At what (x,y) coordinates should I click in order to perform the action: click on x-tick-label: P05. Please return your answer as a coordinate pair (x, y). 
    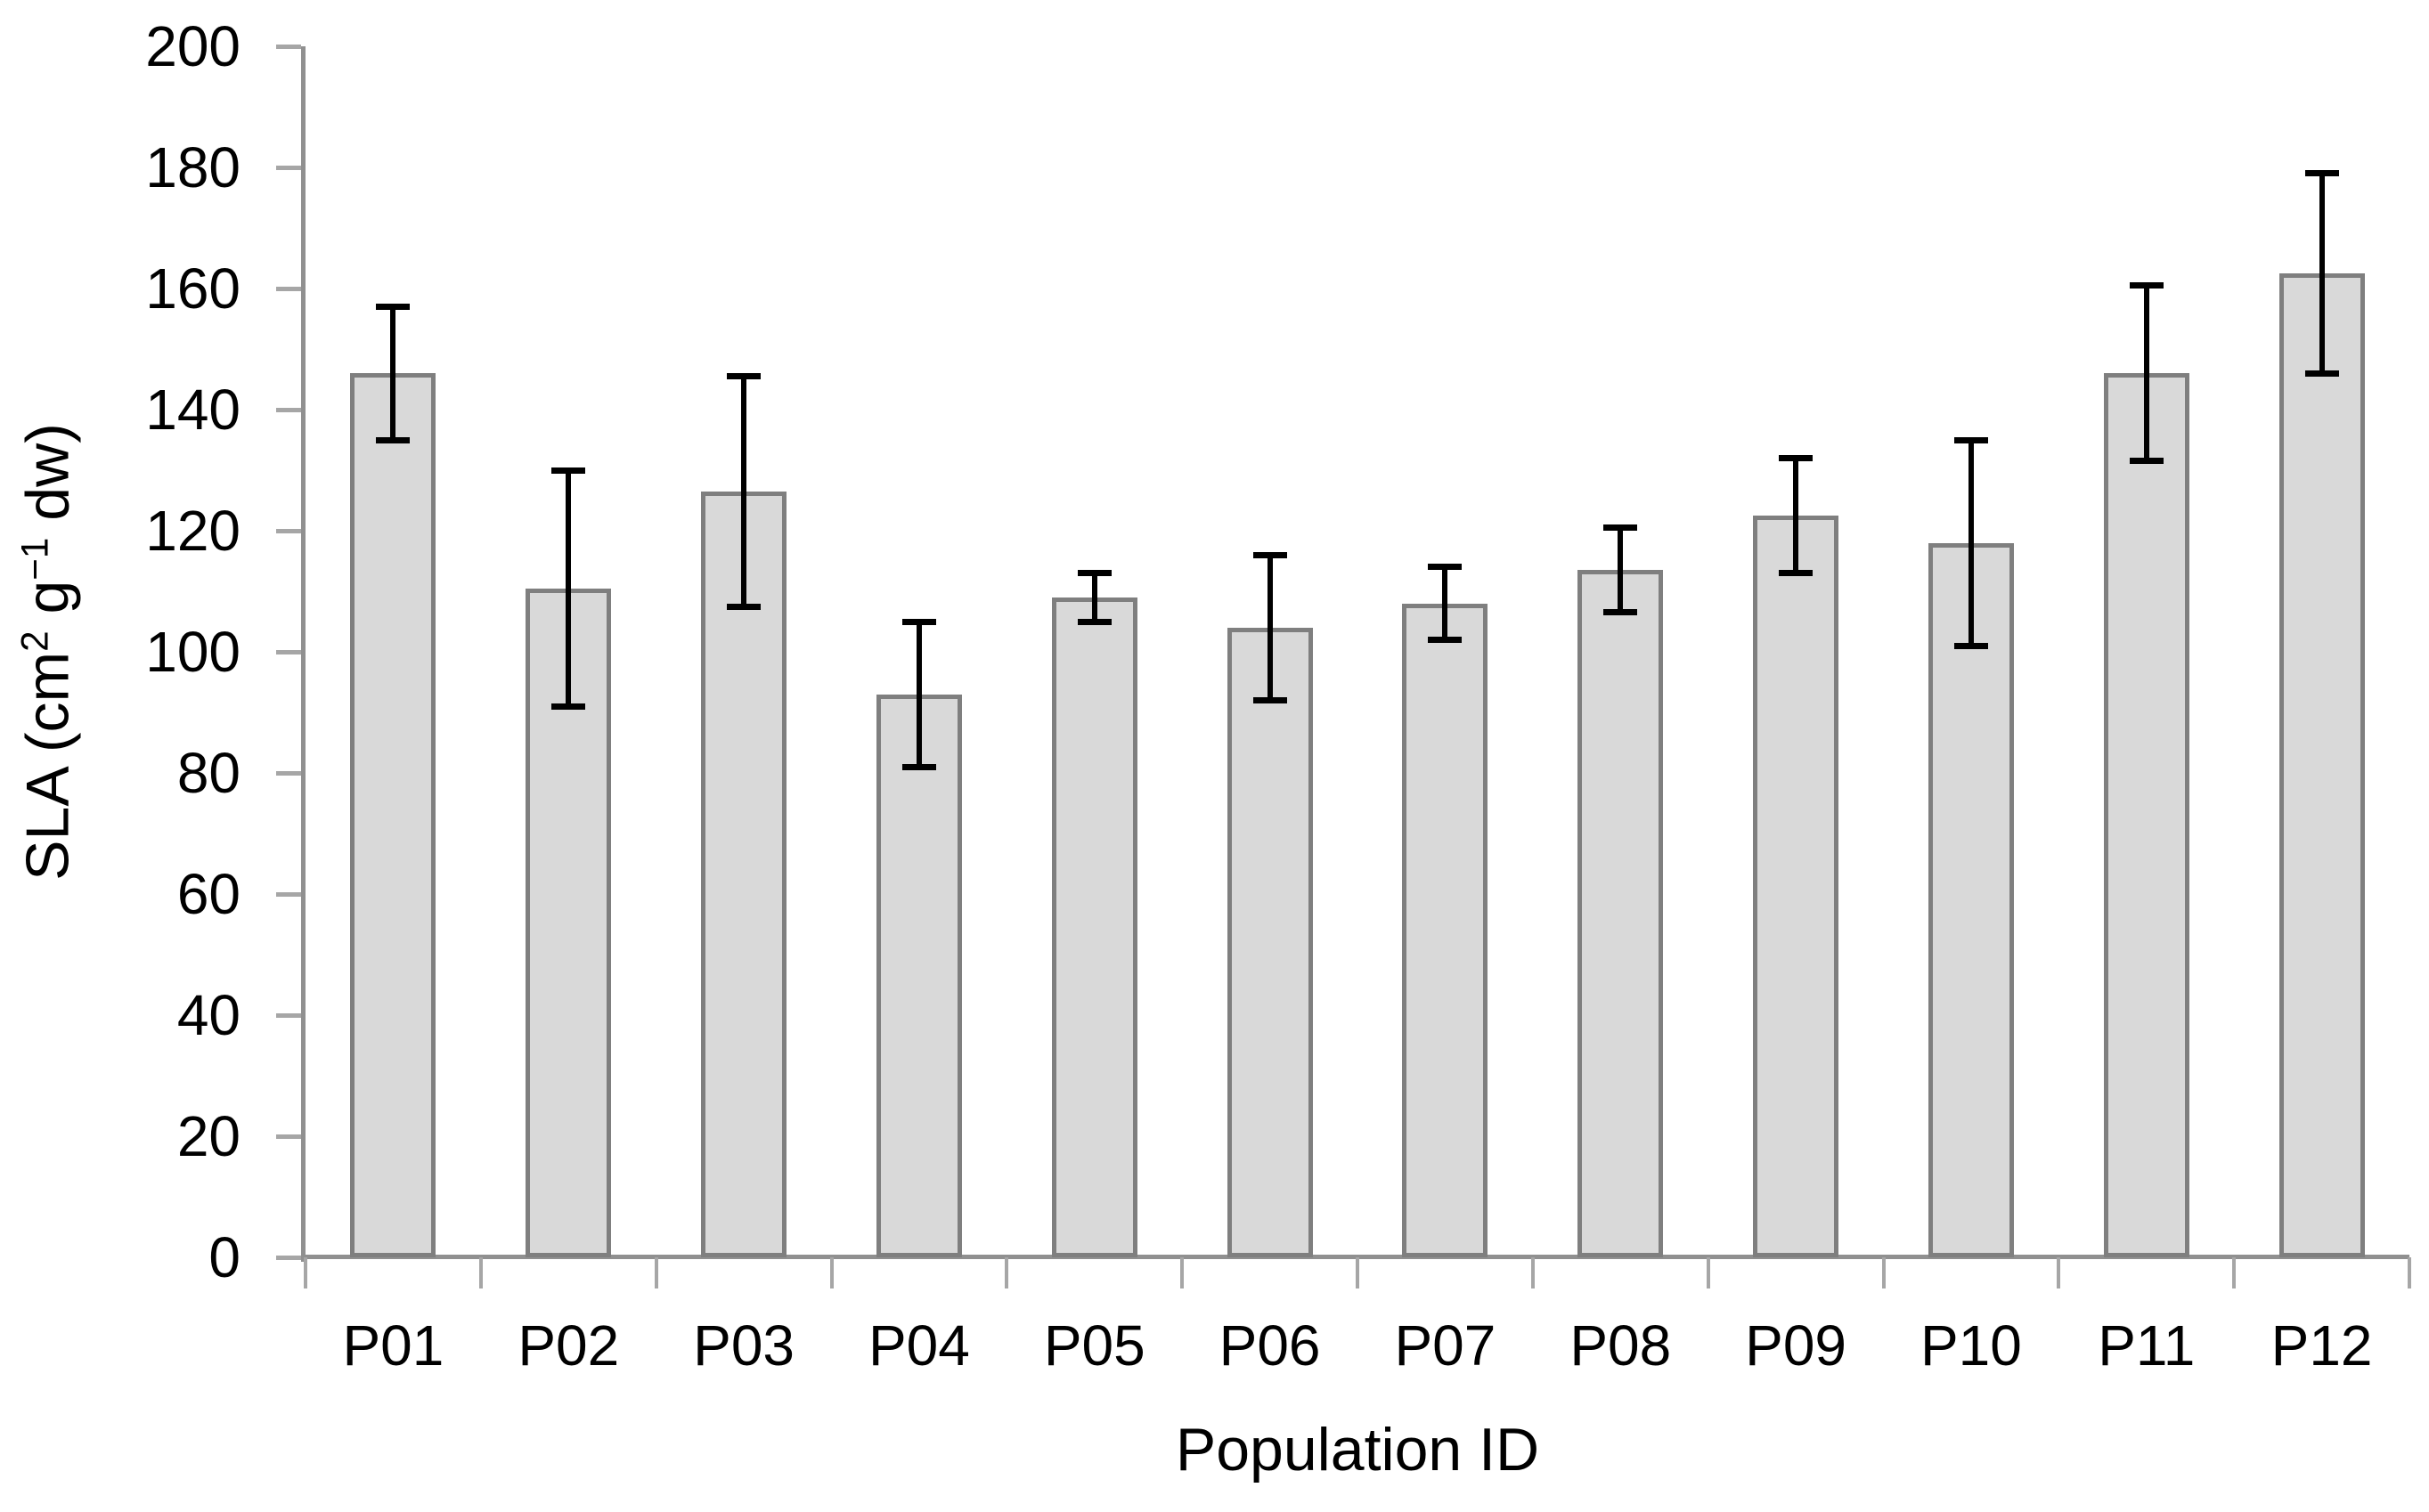
    Looking at the image, I should click on (1094, 1345).